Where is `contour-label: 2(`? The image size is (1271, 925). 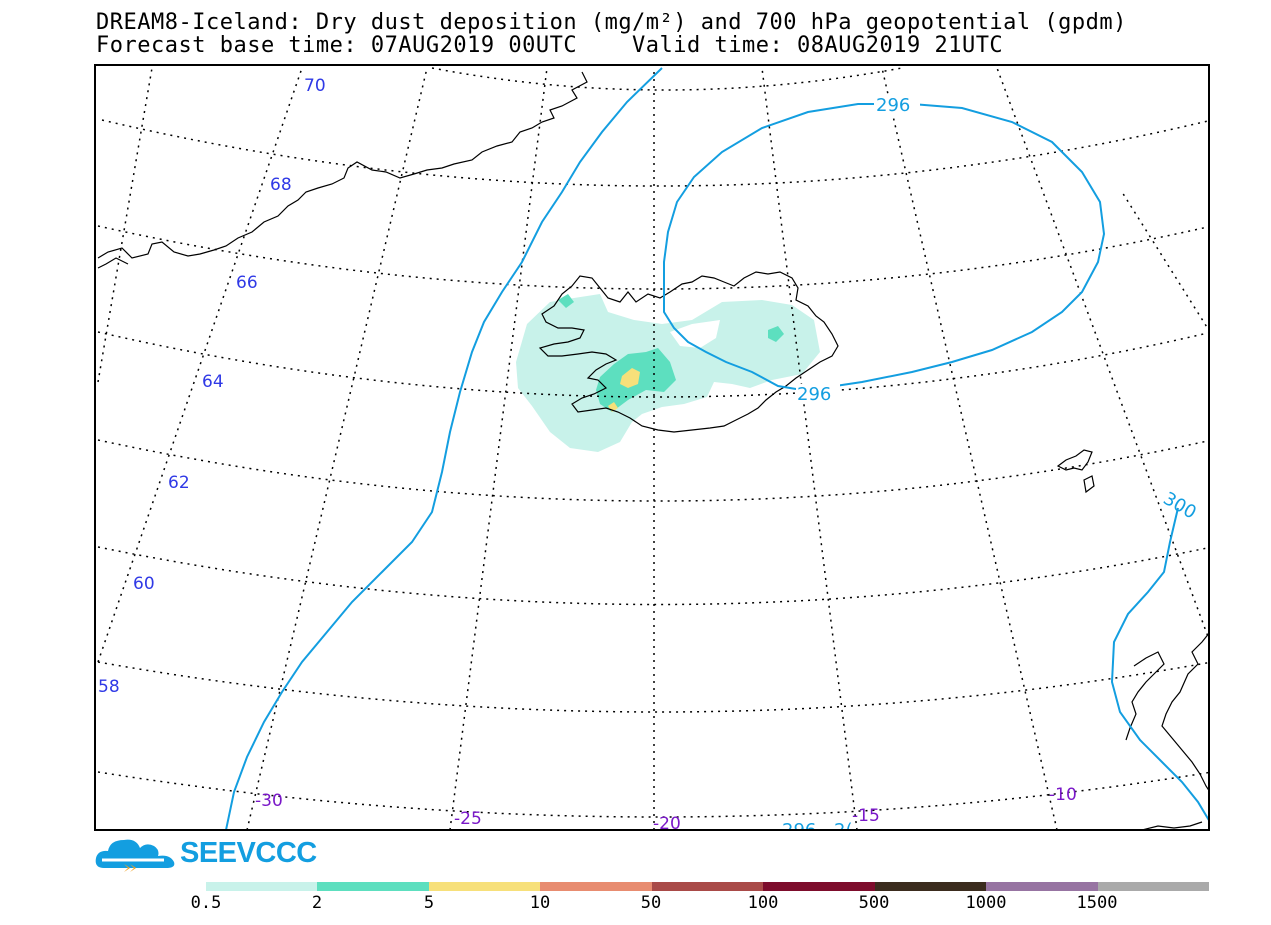 contour-label: 2( is located at coordinates (843, 824).